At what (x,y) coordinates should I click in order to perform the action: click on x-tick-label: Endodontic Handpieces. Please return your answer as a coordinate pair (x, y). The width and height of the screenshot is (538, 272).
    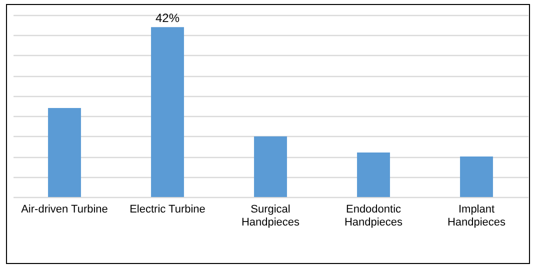
    Looking at the image, I should click on (374, 216).